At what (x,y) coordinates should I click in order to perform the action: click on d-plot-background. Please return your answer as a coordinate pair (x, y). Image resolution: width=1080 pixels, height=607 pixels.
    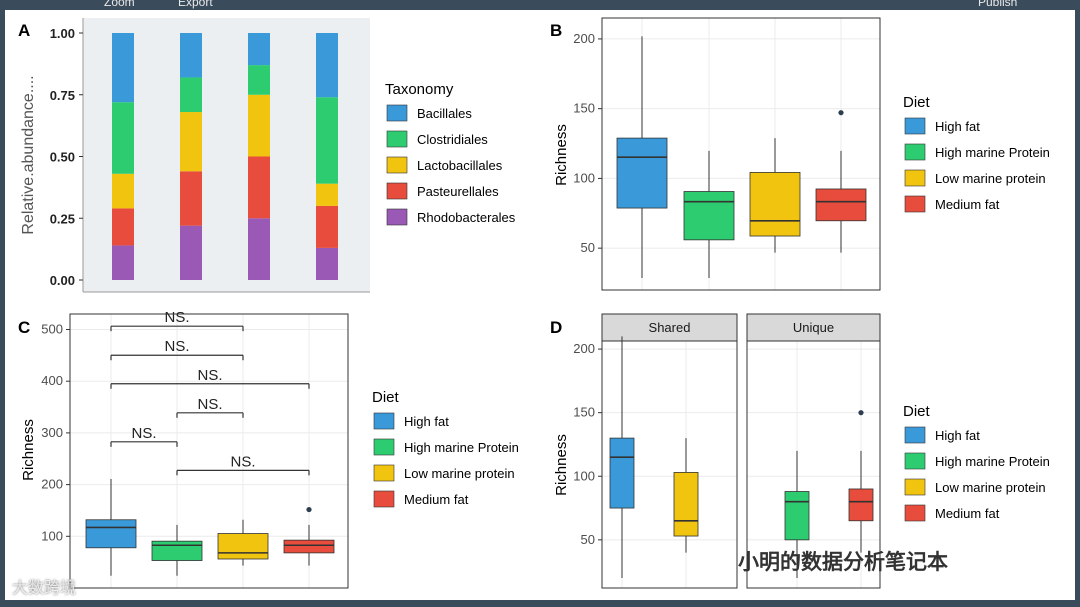
    Looking at the image, I should click on (813, 464).